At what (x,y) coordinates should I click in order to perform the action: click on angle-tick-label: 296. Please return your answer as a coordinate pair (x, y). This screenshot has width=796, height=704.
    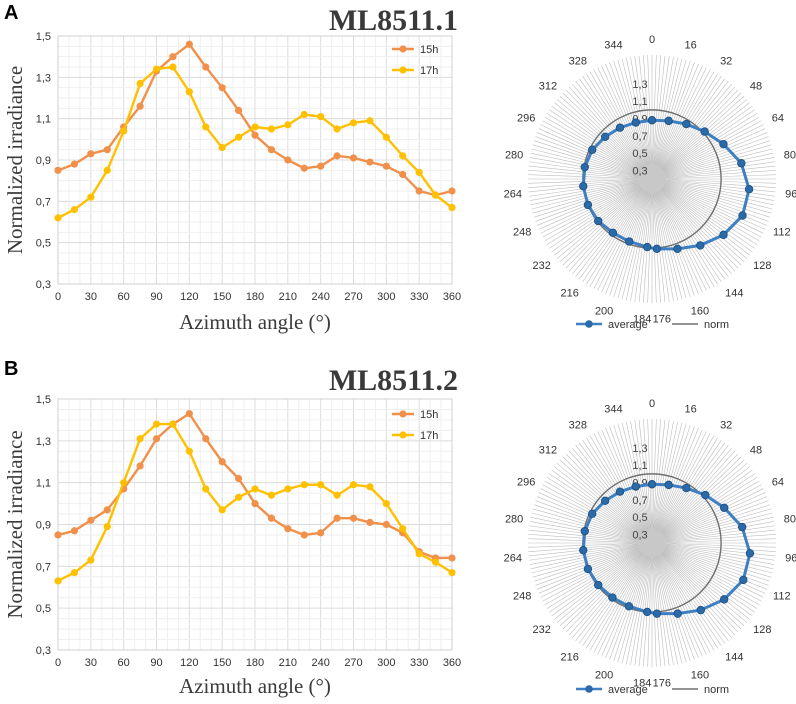
    Looking at the image, I should click on (526, 483).